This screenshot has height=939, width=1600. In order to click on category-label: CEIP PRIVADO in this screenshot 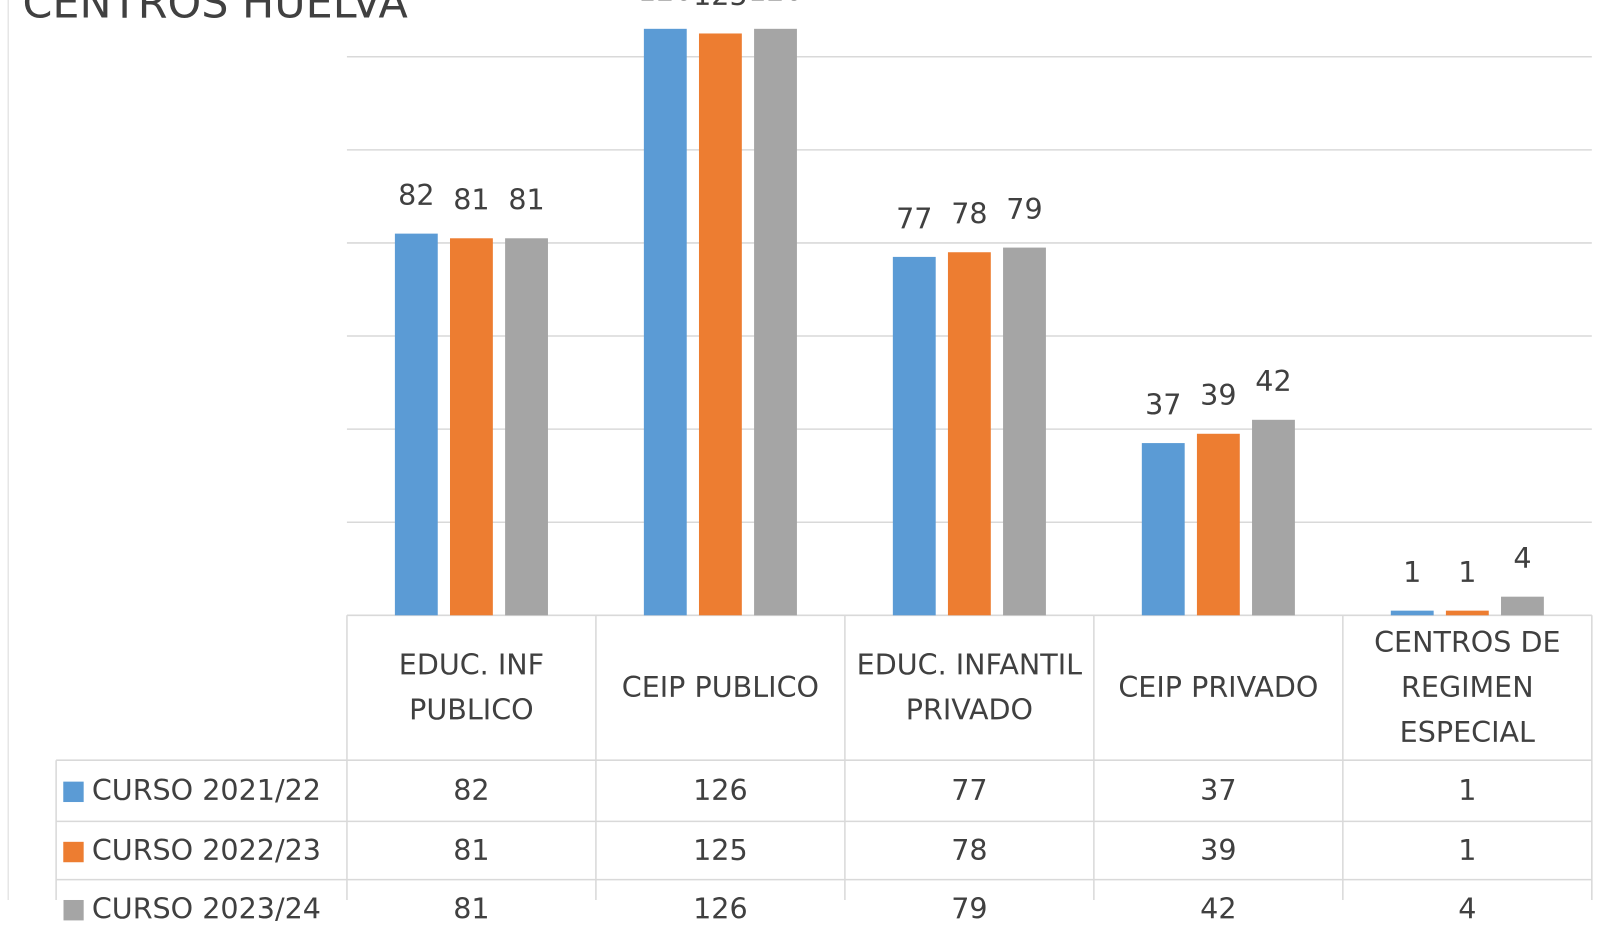, I will do `click(1218, 687)`.